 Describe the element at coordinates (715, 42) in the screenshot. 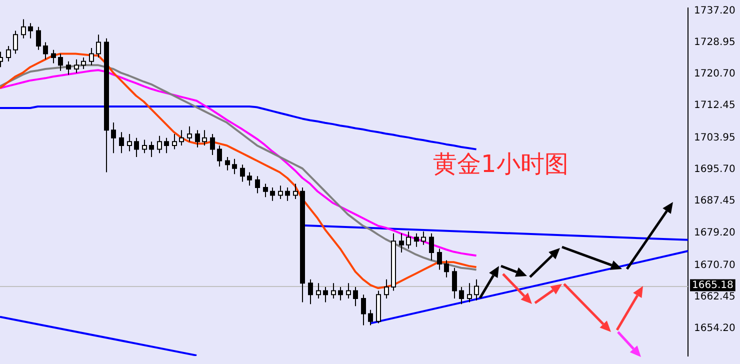

I see `y-tick-label: 1728.95` at that location.